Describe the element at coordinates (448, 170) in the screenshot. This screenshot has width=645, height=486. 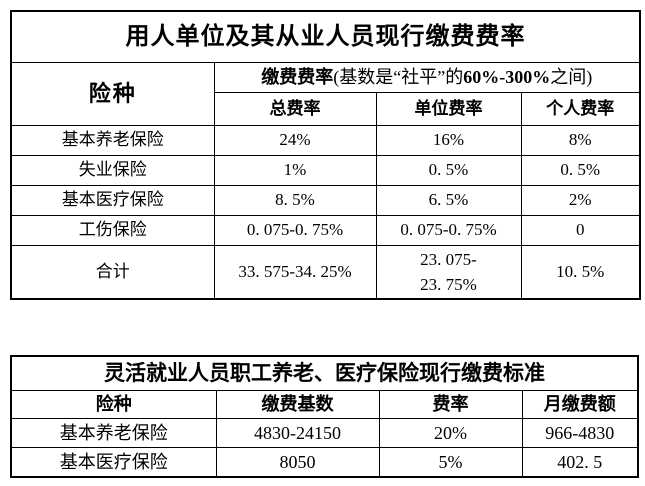
I see `employer-rate-cell: 0. 5%` at that location.